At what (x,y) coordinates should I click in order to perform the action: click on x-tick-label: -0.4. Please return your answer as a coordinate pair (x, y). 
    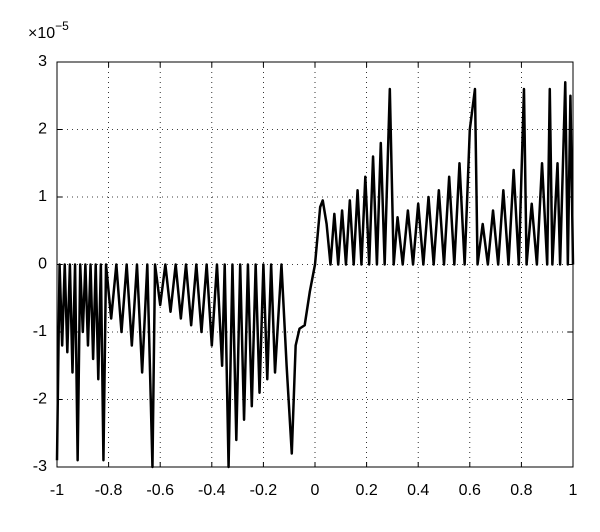
    Looking at the image, I should click on (212, 490).